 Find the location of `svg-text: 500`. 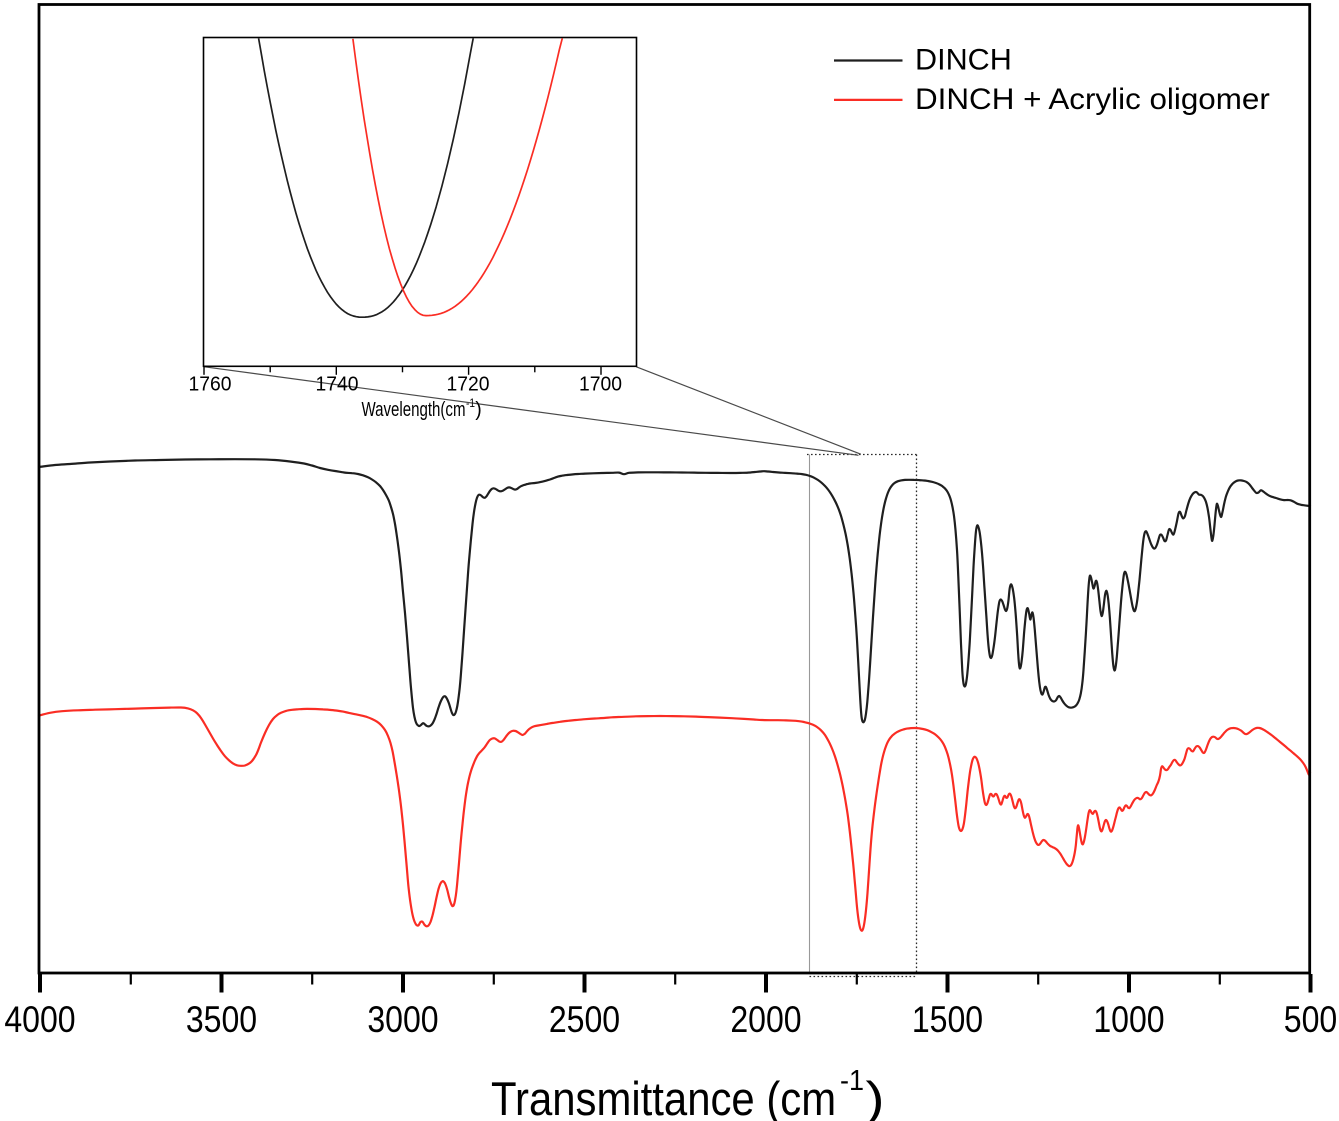

svg-text: 500 is located at coordinates (1311, 1019).